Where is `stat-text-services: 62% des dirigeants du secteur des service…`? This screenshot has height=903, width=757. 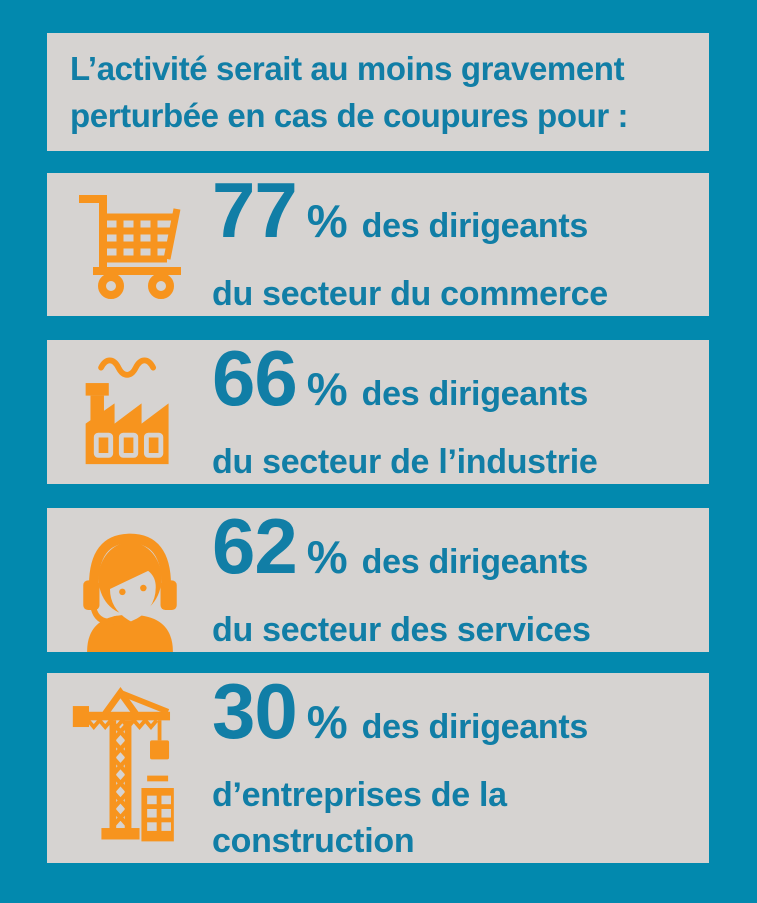
stat-text-services: 62% des dirigeants du secteur des service… is located at coordinates (460, 580).